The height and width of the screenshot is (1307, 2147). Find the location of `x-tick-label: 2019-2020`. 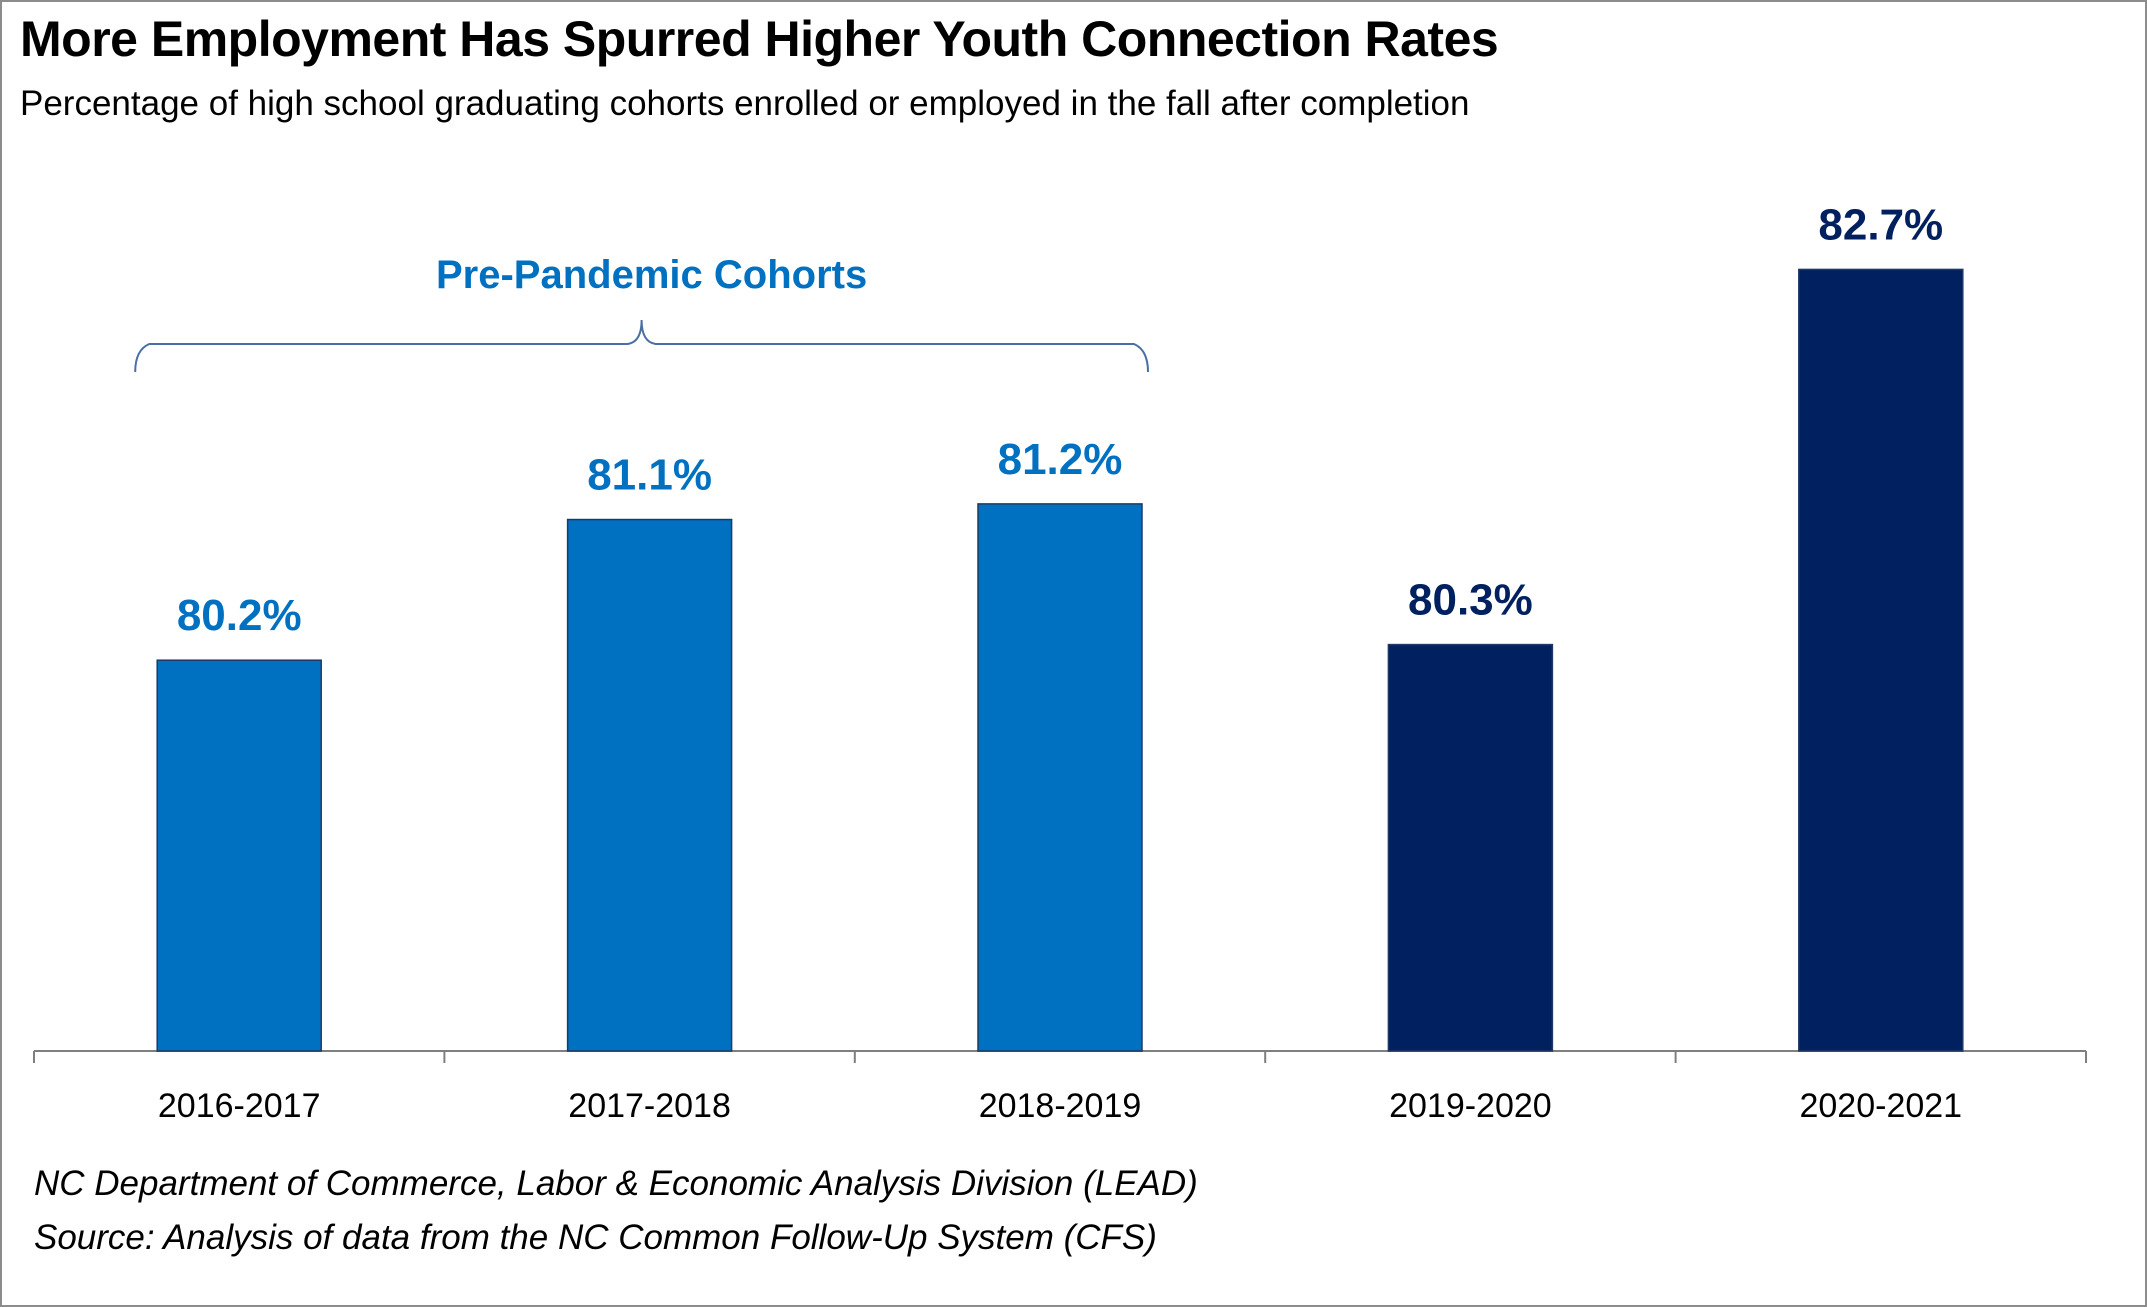

x-tick-label: 2019-2020 is located at coordinates (1470, 1106).